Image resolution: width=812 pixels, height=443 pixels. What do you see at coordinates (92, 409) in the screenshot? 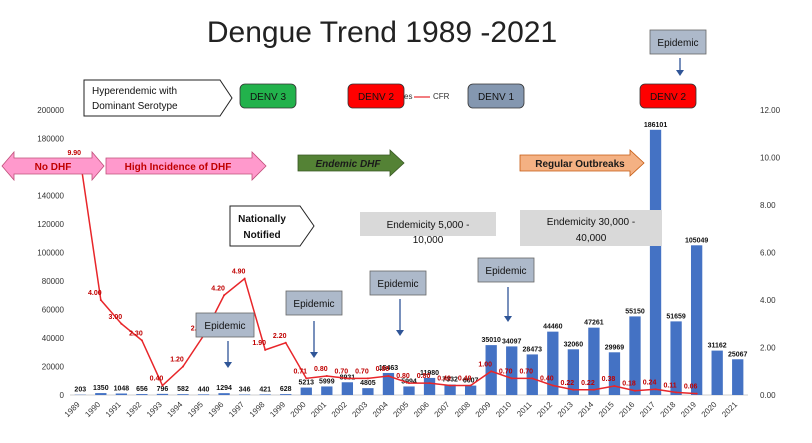
I see `x-tick-label: 1990` at bounding box center [92, 409].